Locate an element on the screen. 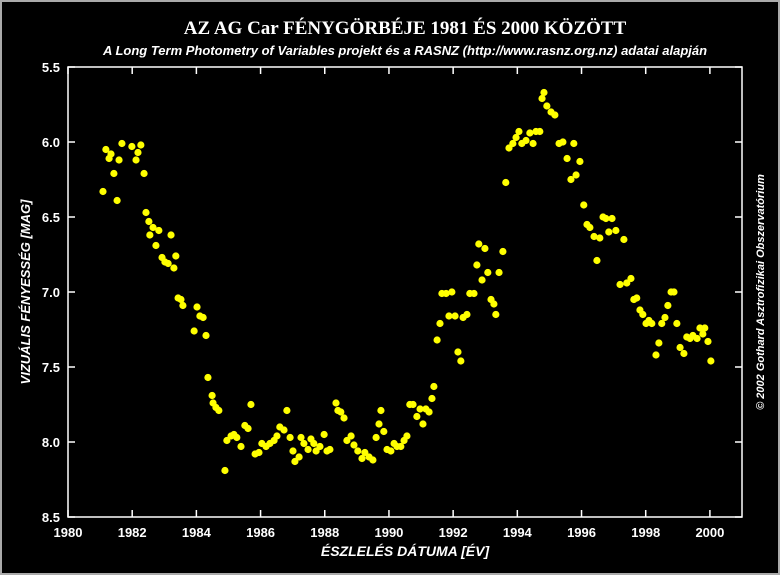 The height and width of the screenshot is (575, 780). x-tick-label: 1988 is located at coordinates (324, 532).